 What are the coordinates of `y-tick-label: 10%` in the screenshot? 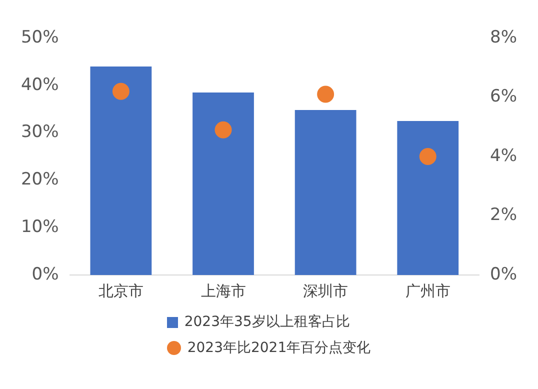 It's located at (39, 227).